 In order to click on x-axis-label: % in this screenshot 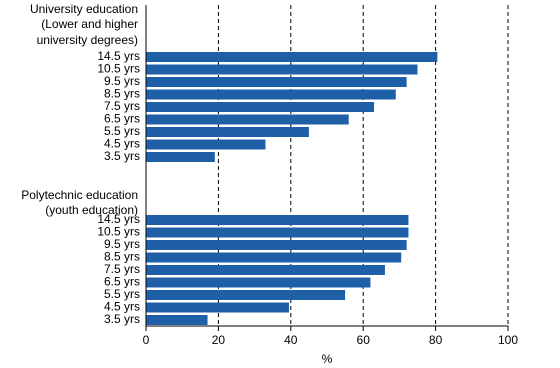, I will do `click(327, 359)`.